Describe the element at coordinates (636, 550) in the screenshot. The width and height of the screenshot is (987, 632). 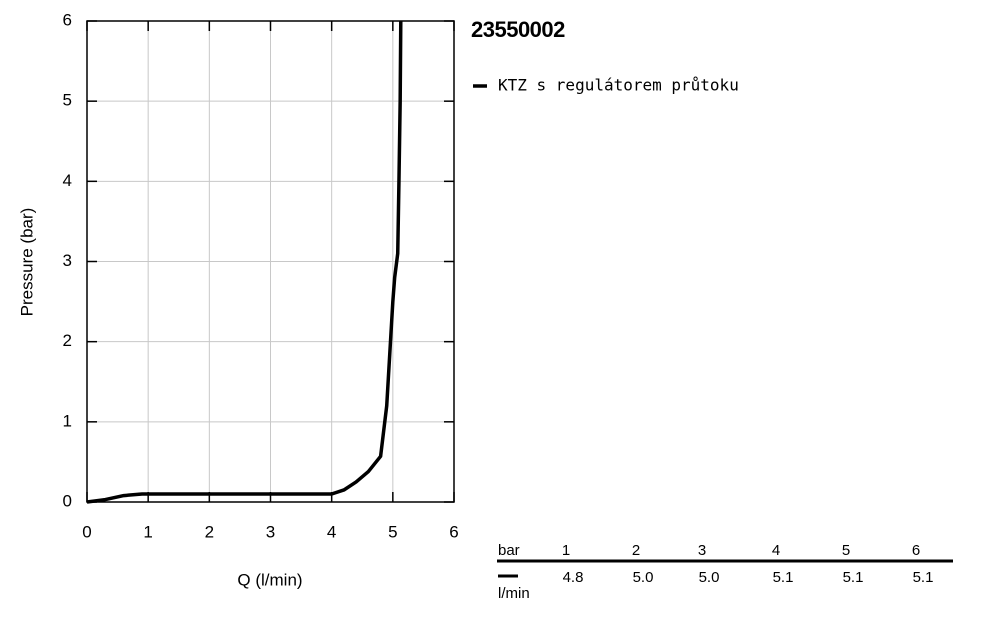
I see `table-header-cell: 2` at that location.